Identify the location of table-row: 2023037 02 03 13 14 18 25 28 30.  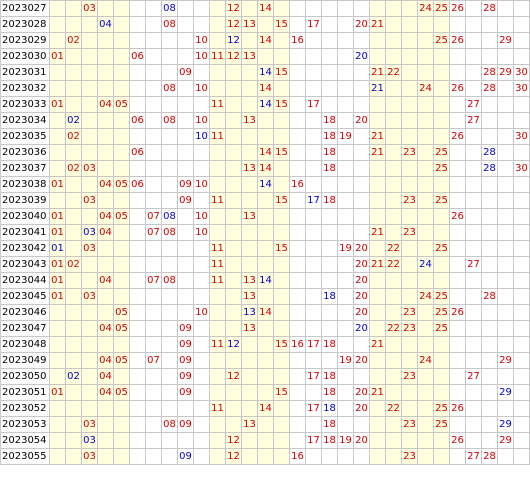
(265, 168).